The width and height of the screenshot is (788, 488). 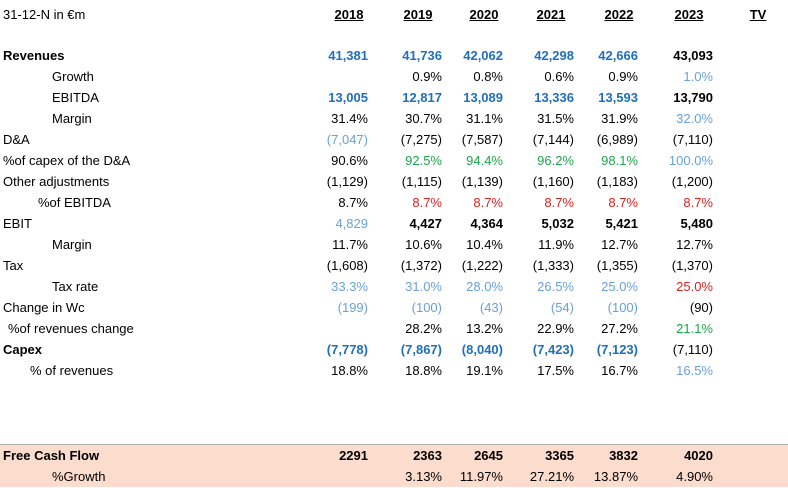 I want to click on cell: 2291, so click(x=353, y=455).